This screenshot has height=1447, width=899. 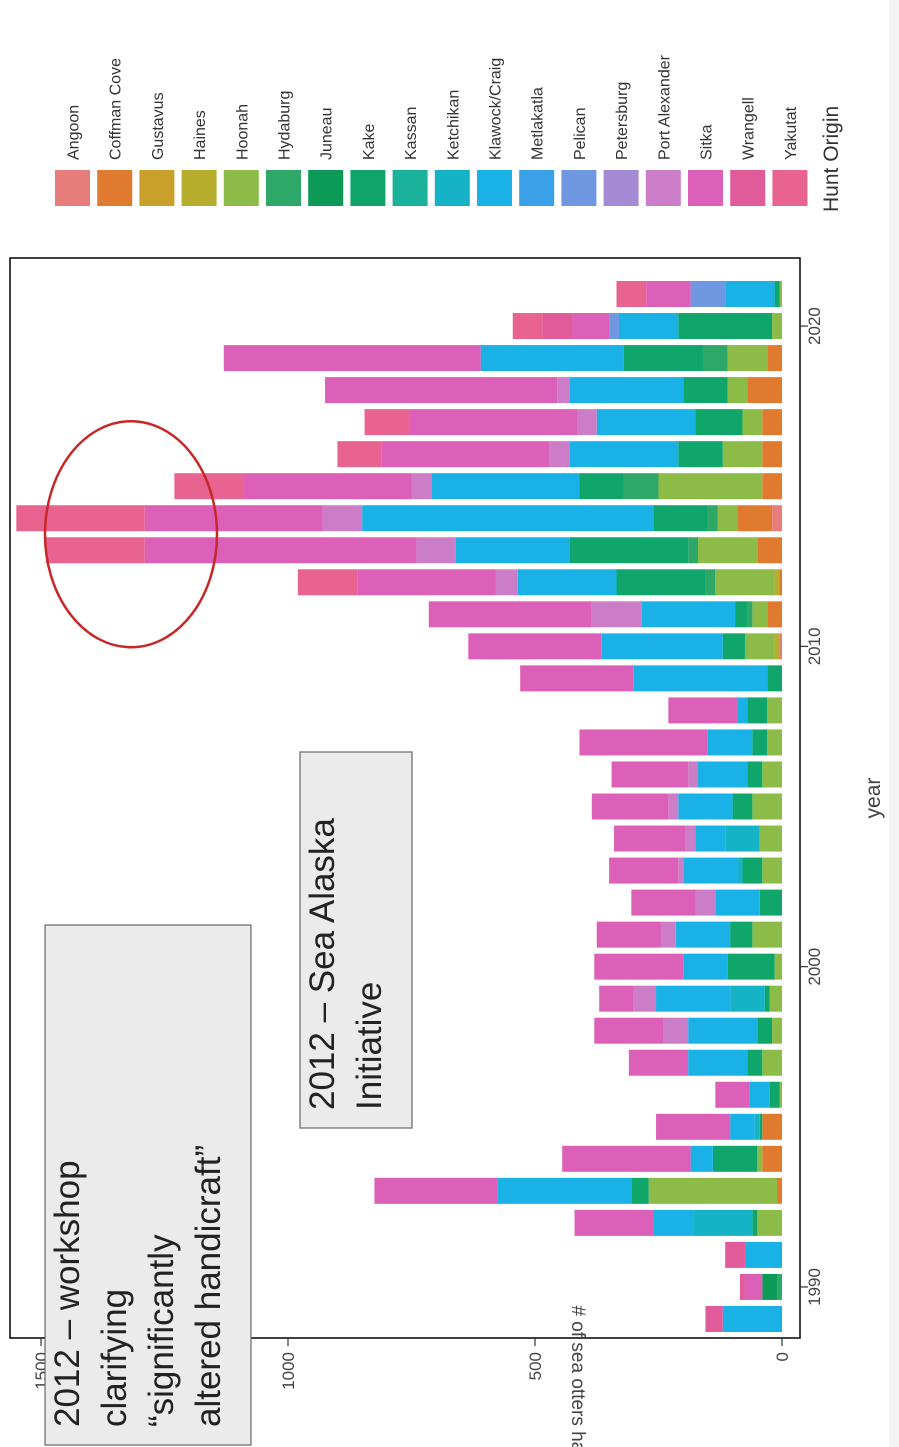 I want to click on legend-swatch-pelican, so click(x=579, y=188).